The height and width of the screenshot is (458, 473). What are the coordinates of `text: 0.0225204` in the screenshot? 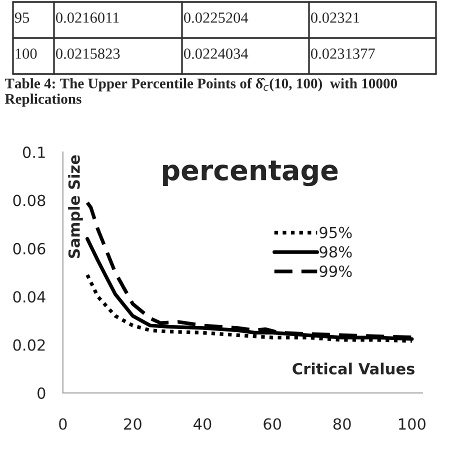 It's located at (216, 17).